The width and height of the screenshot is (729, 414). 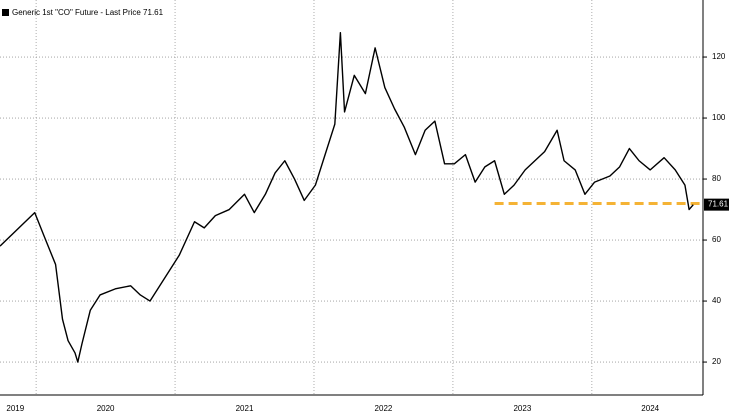 I want to click on legend-swatch, so click(x=5, y=12).